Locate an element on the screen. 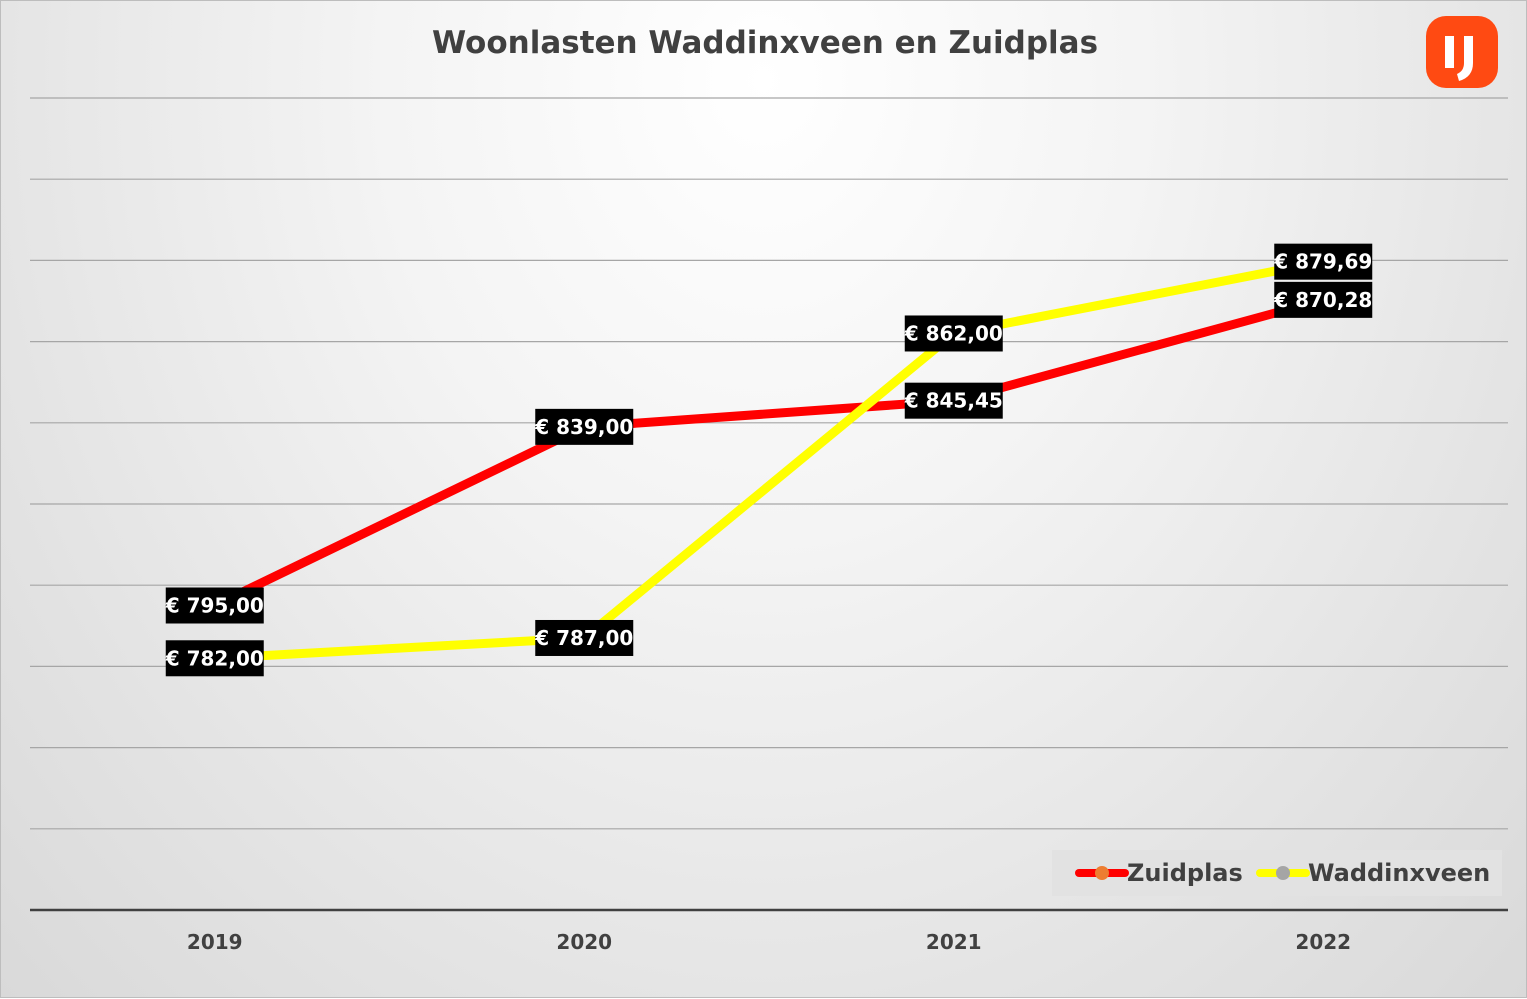 The height and width of the screenshot is (999, 1527). data-label-text: € 782,00 is located at coordinates (214, 658).